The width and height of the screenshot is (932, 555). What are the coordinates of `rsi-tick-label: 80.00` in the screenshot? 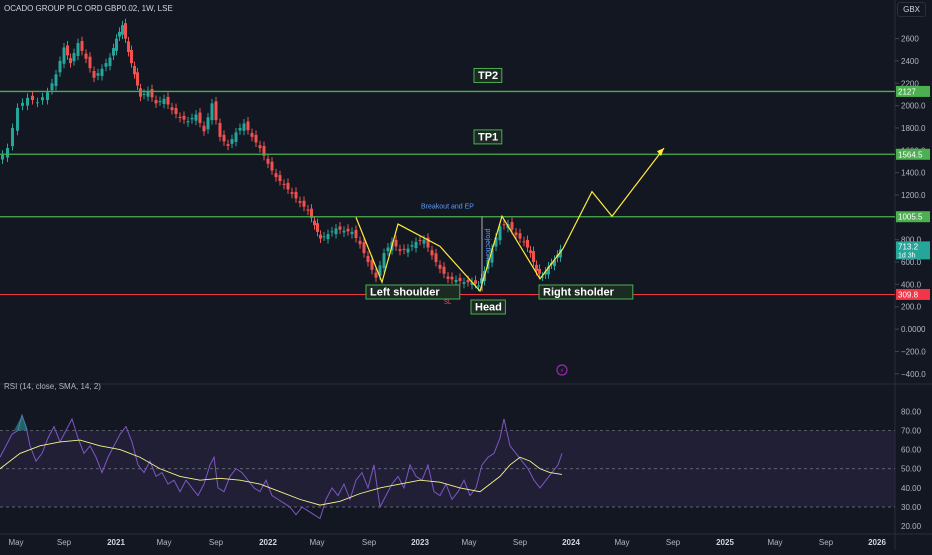 It's located at (911, 411).